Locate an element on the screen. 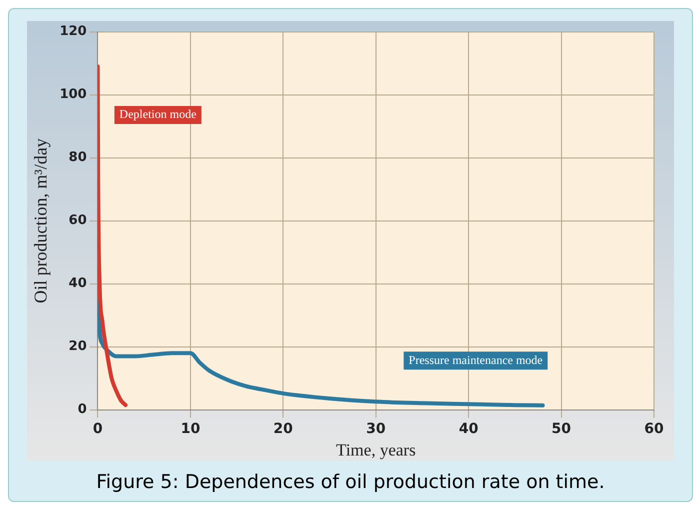 The height and width of the screenshot is (527, 699). y-tick-label: 20 is located at coordinates (77, 346).